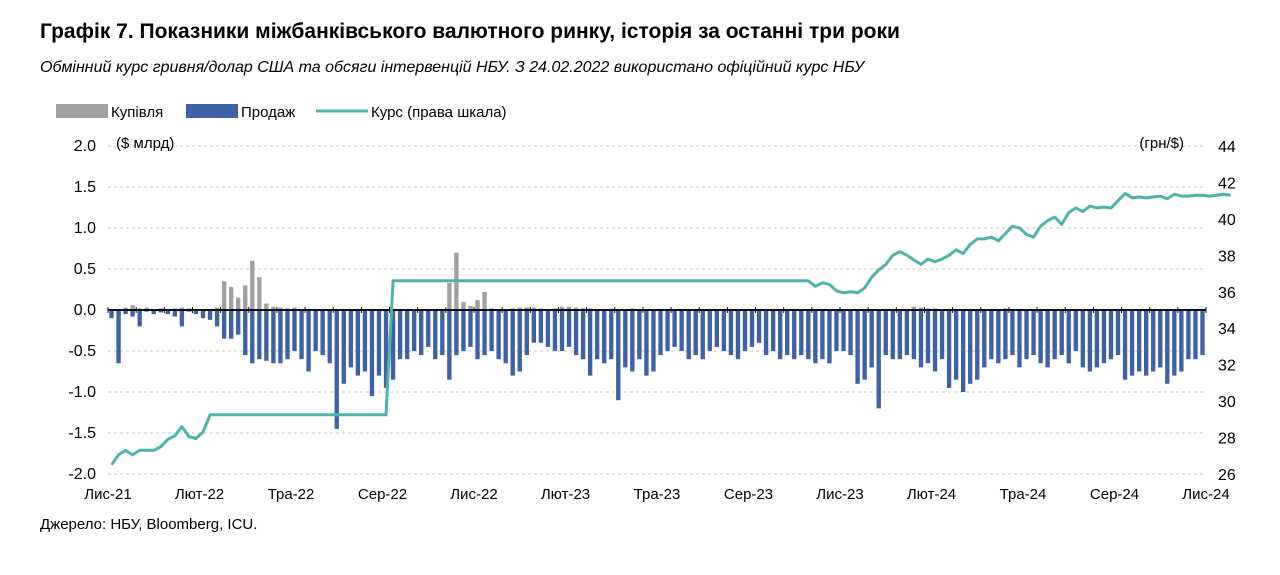 The width and height of the screenshot is (1280, 575). I want to click on right-tick-label: 42, so click(1227, 183).